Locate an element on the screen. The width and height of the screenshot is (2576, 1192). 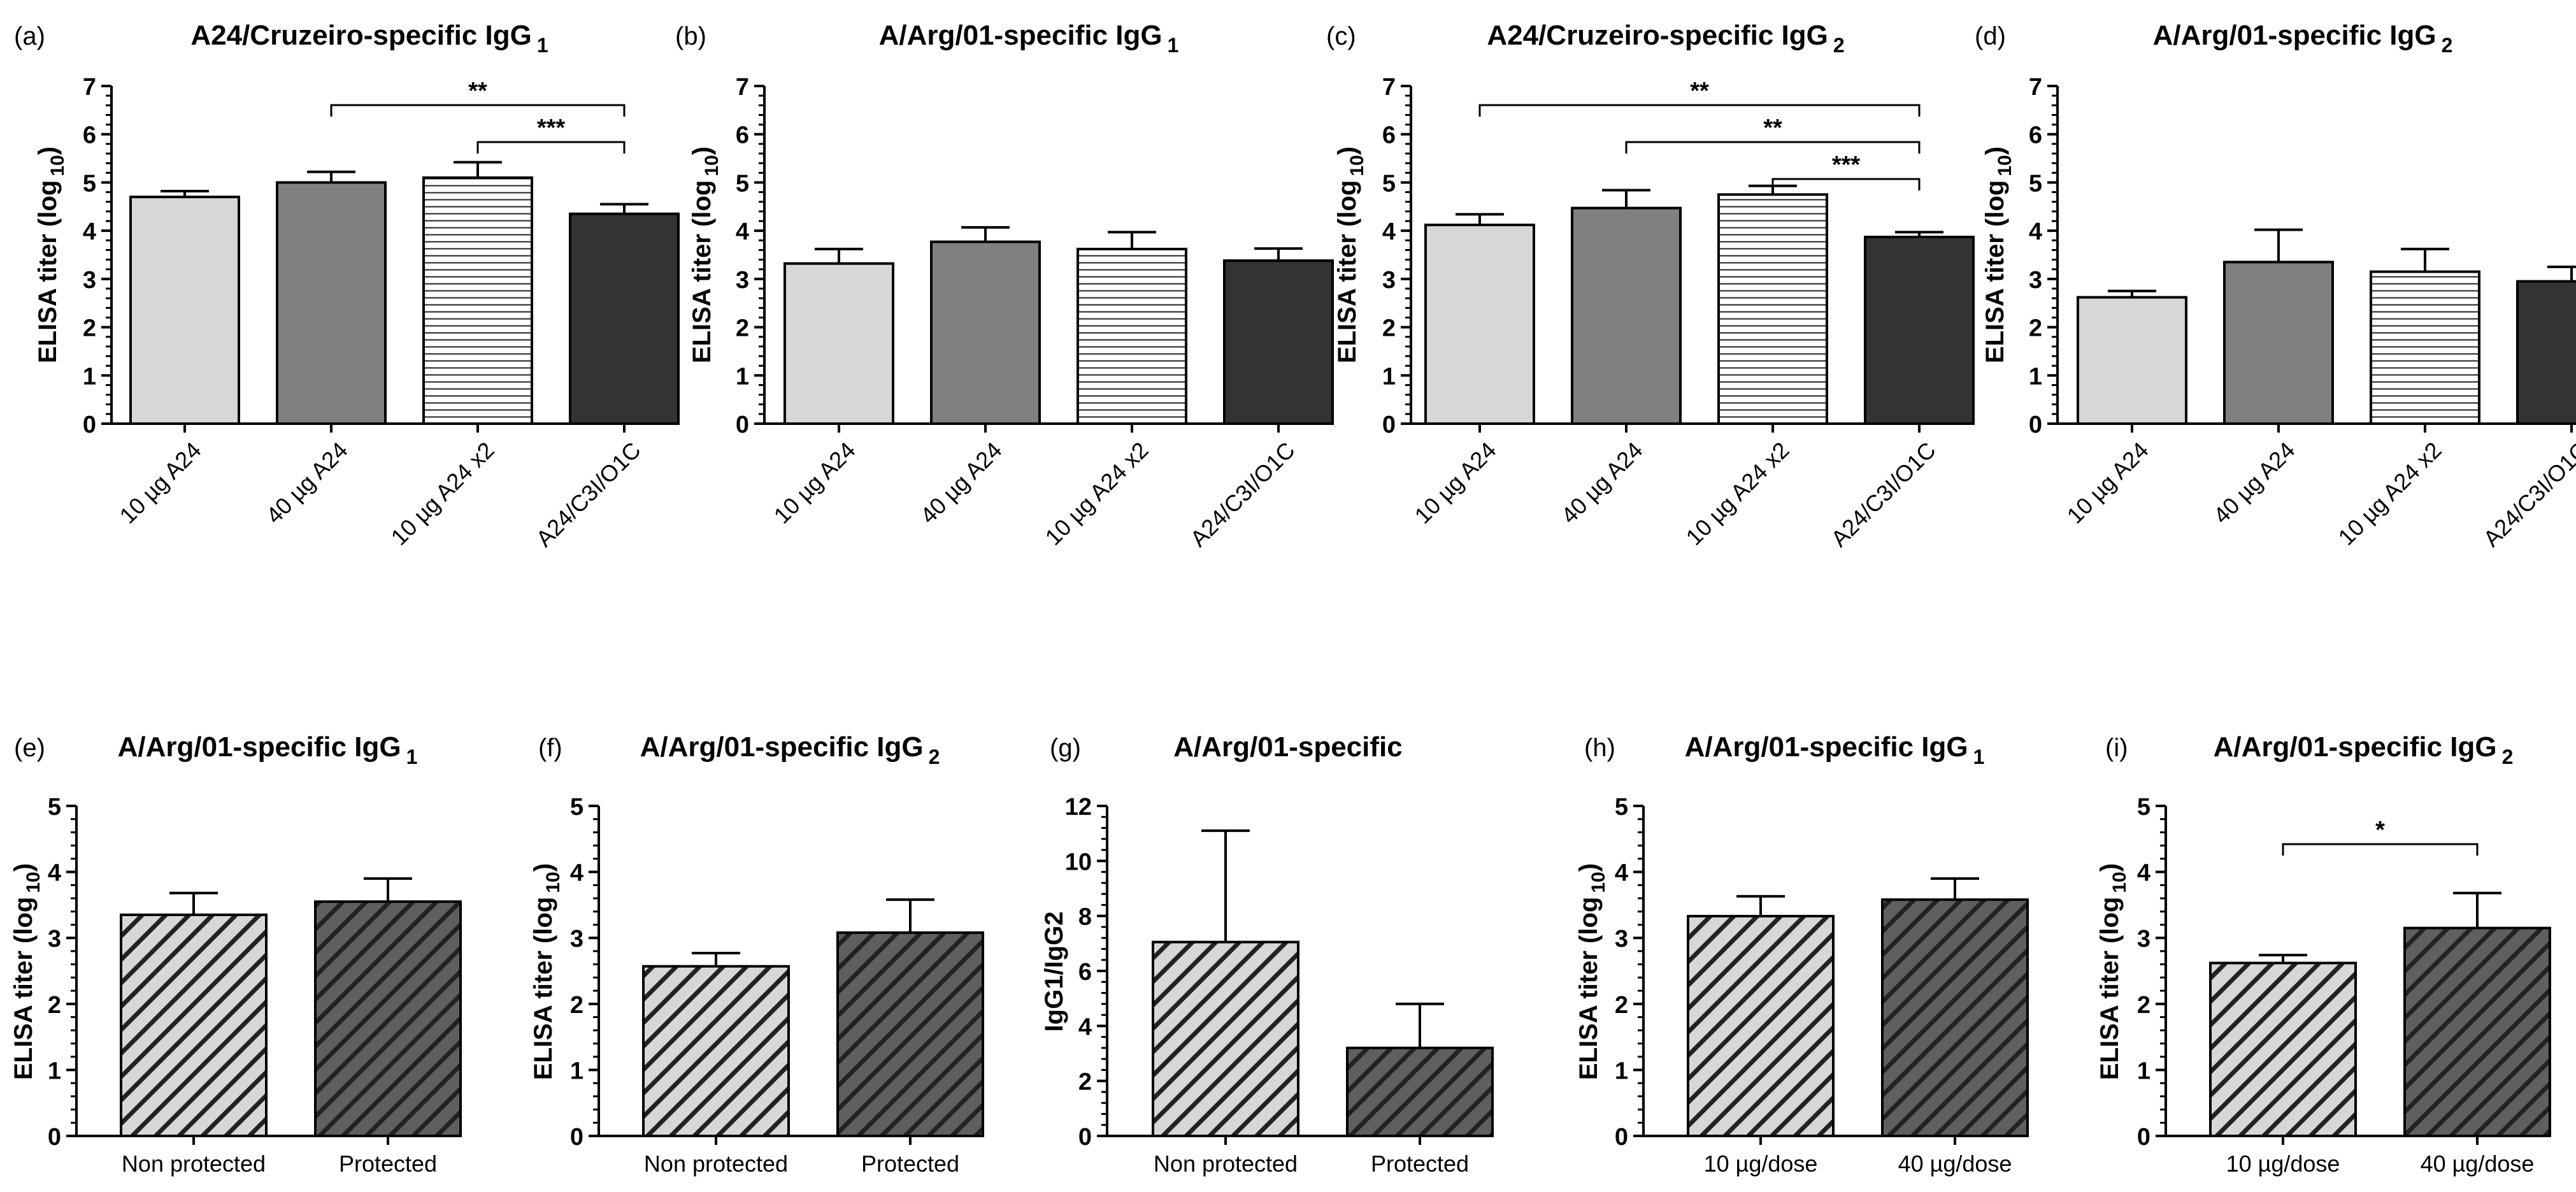
chart-title-subscript: 1 is located at coordinates (542, 45).